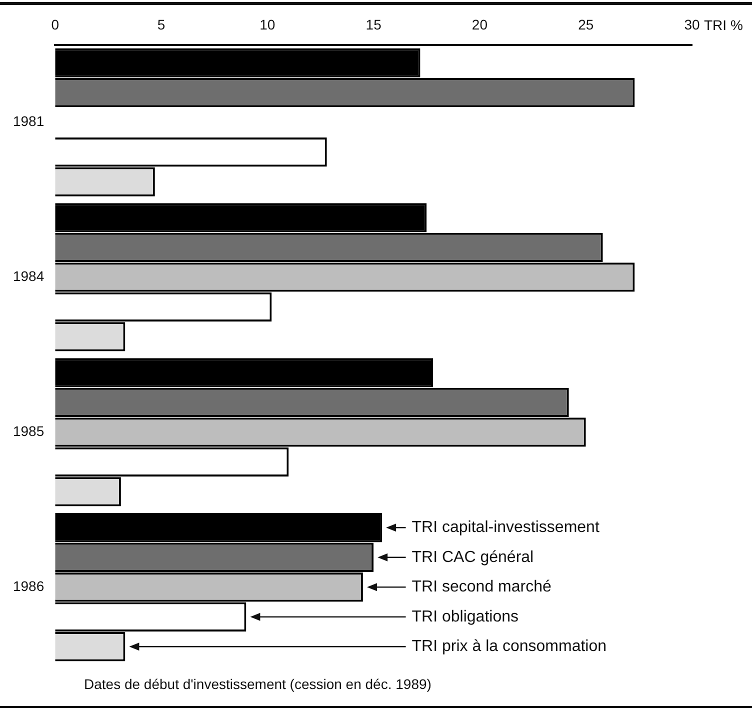 The image size is (752, 715). I want to click on x-tick-label: 25, so click(586, 24).